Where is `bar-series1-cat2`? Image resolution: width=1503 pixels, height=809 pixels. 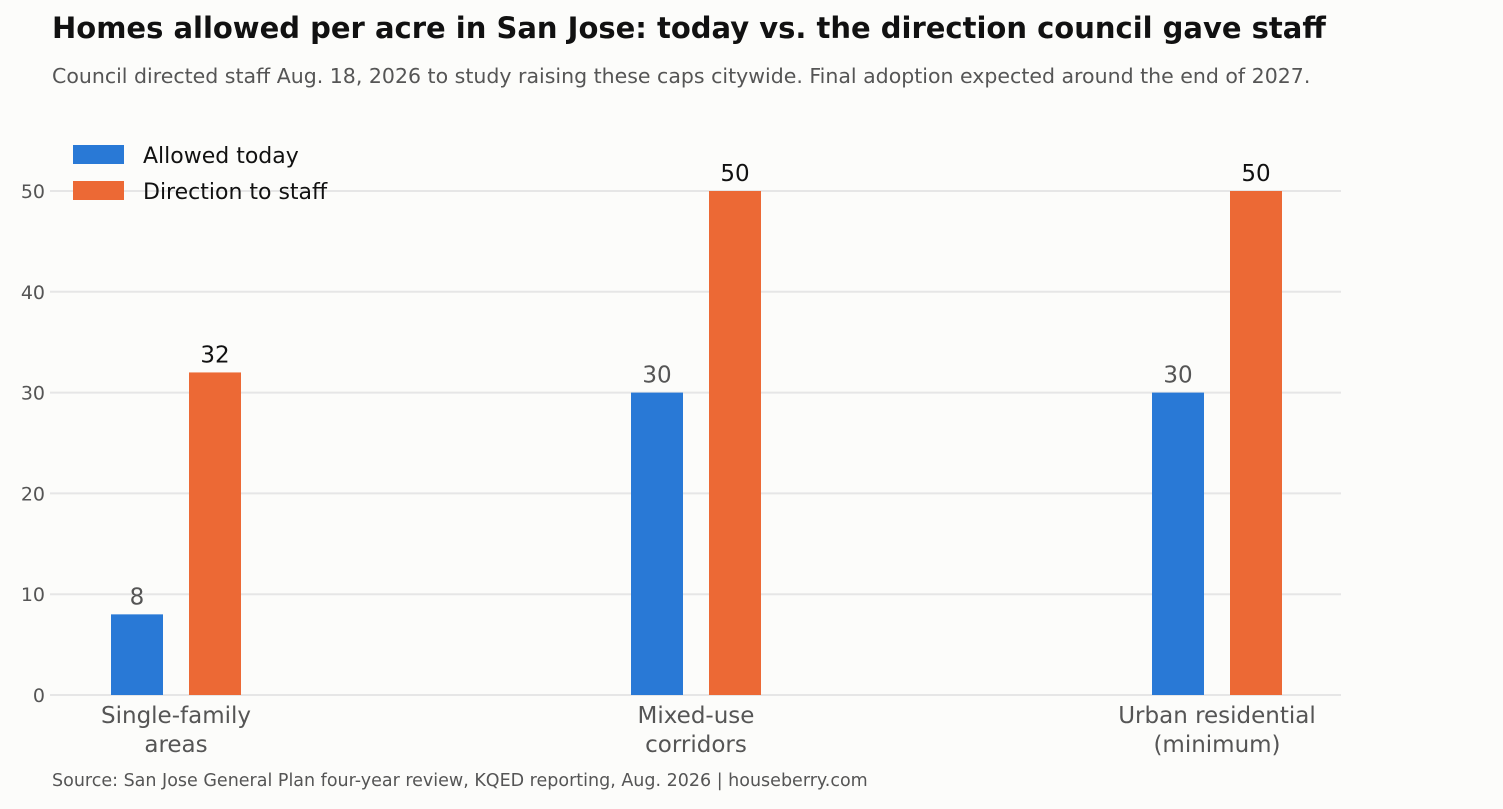
bar-series1-cat2 is located at coordinates (1256, 443).